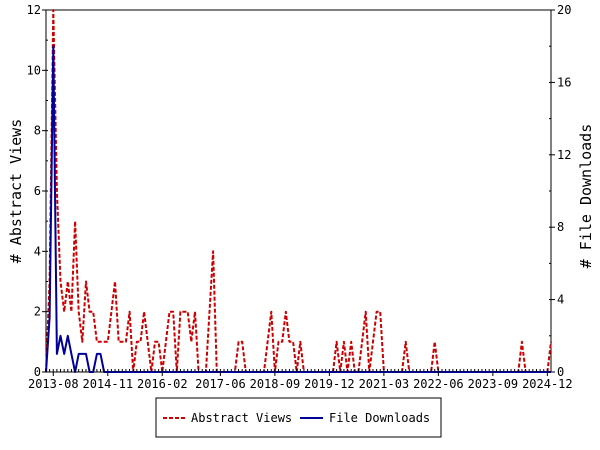 The height and width of the screenshot is (450, 600). What do you see at coordinates (53, 384) in the screenshot?
I see `x-tick-label: 2013-08` at bounding box center [53, 384].